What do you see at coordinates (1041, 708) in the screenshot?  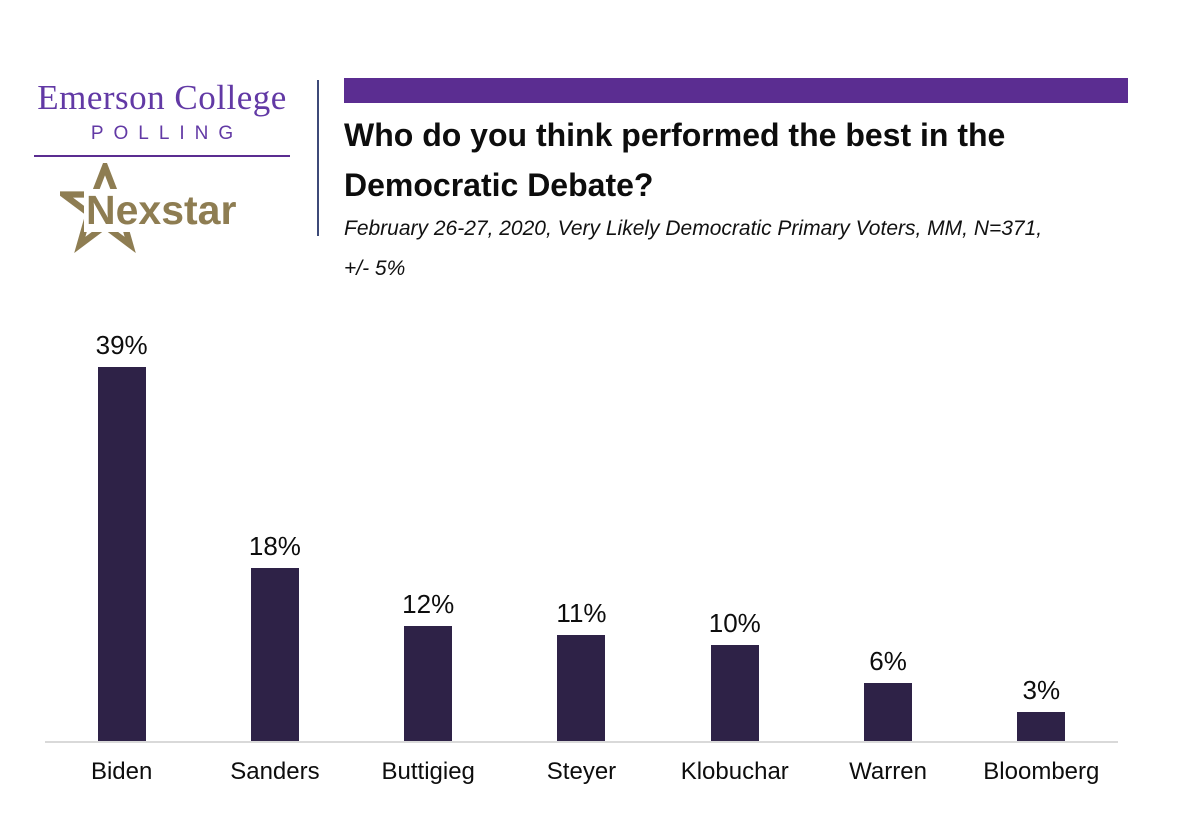 I see `bar-column-bloomberg: 3%` at bounding box center [1041, 708].